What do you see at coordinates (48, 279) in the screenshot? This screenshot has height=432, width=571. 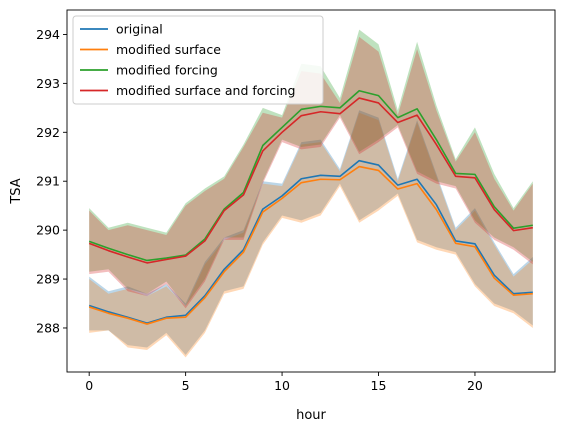 I see `y-tick-label: 289` at bounding box center [48, 279].